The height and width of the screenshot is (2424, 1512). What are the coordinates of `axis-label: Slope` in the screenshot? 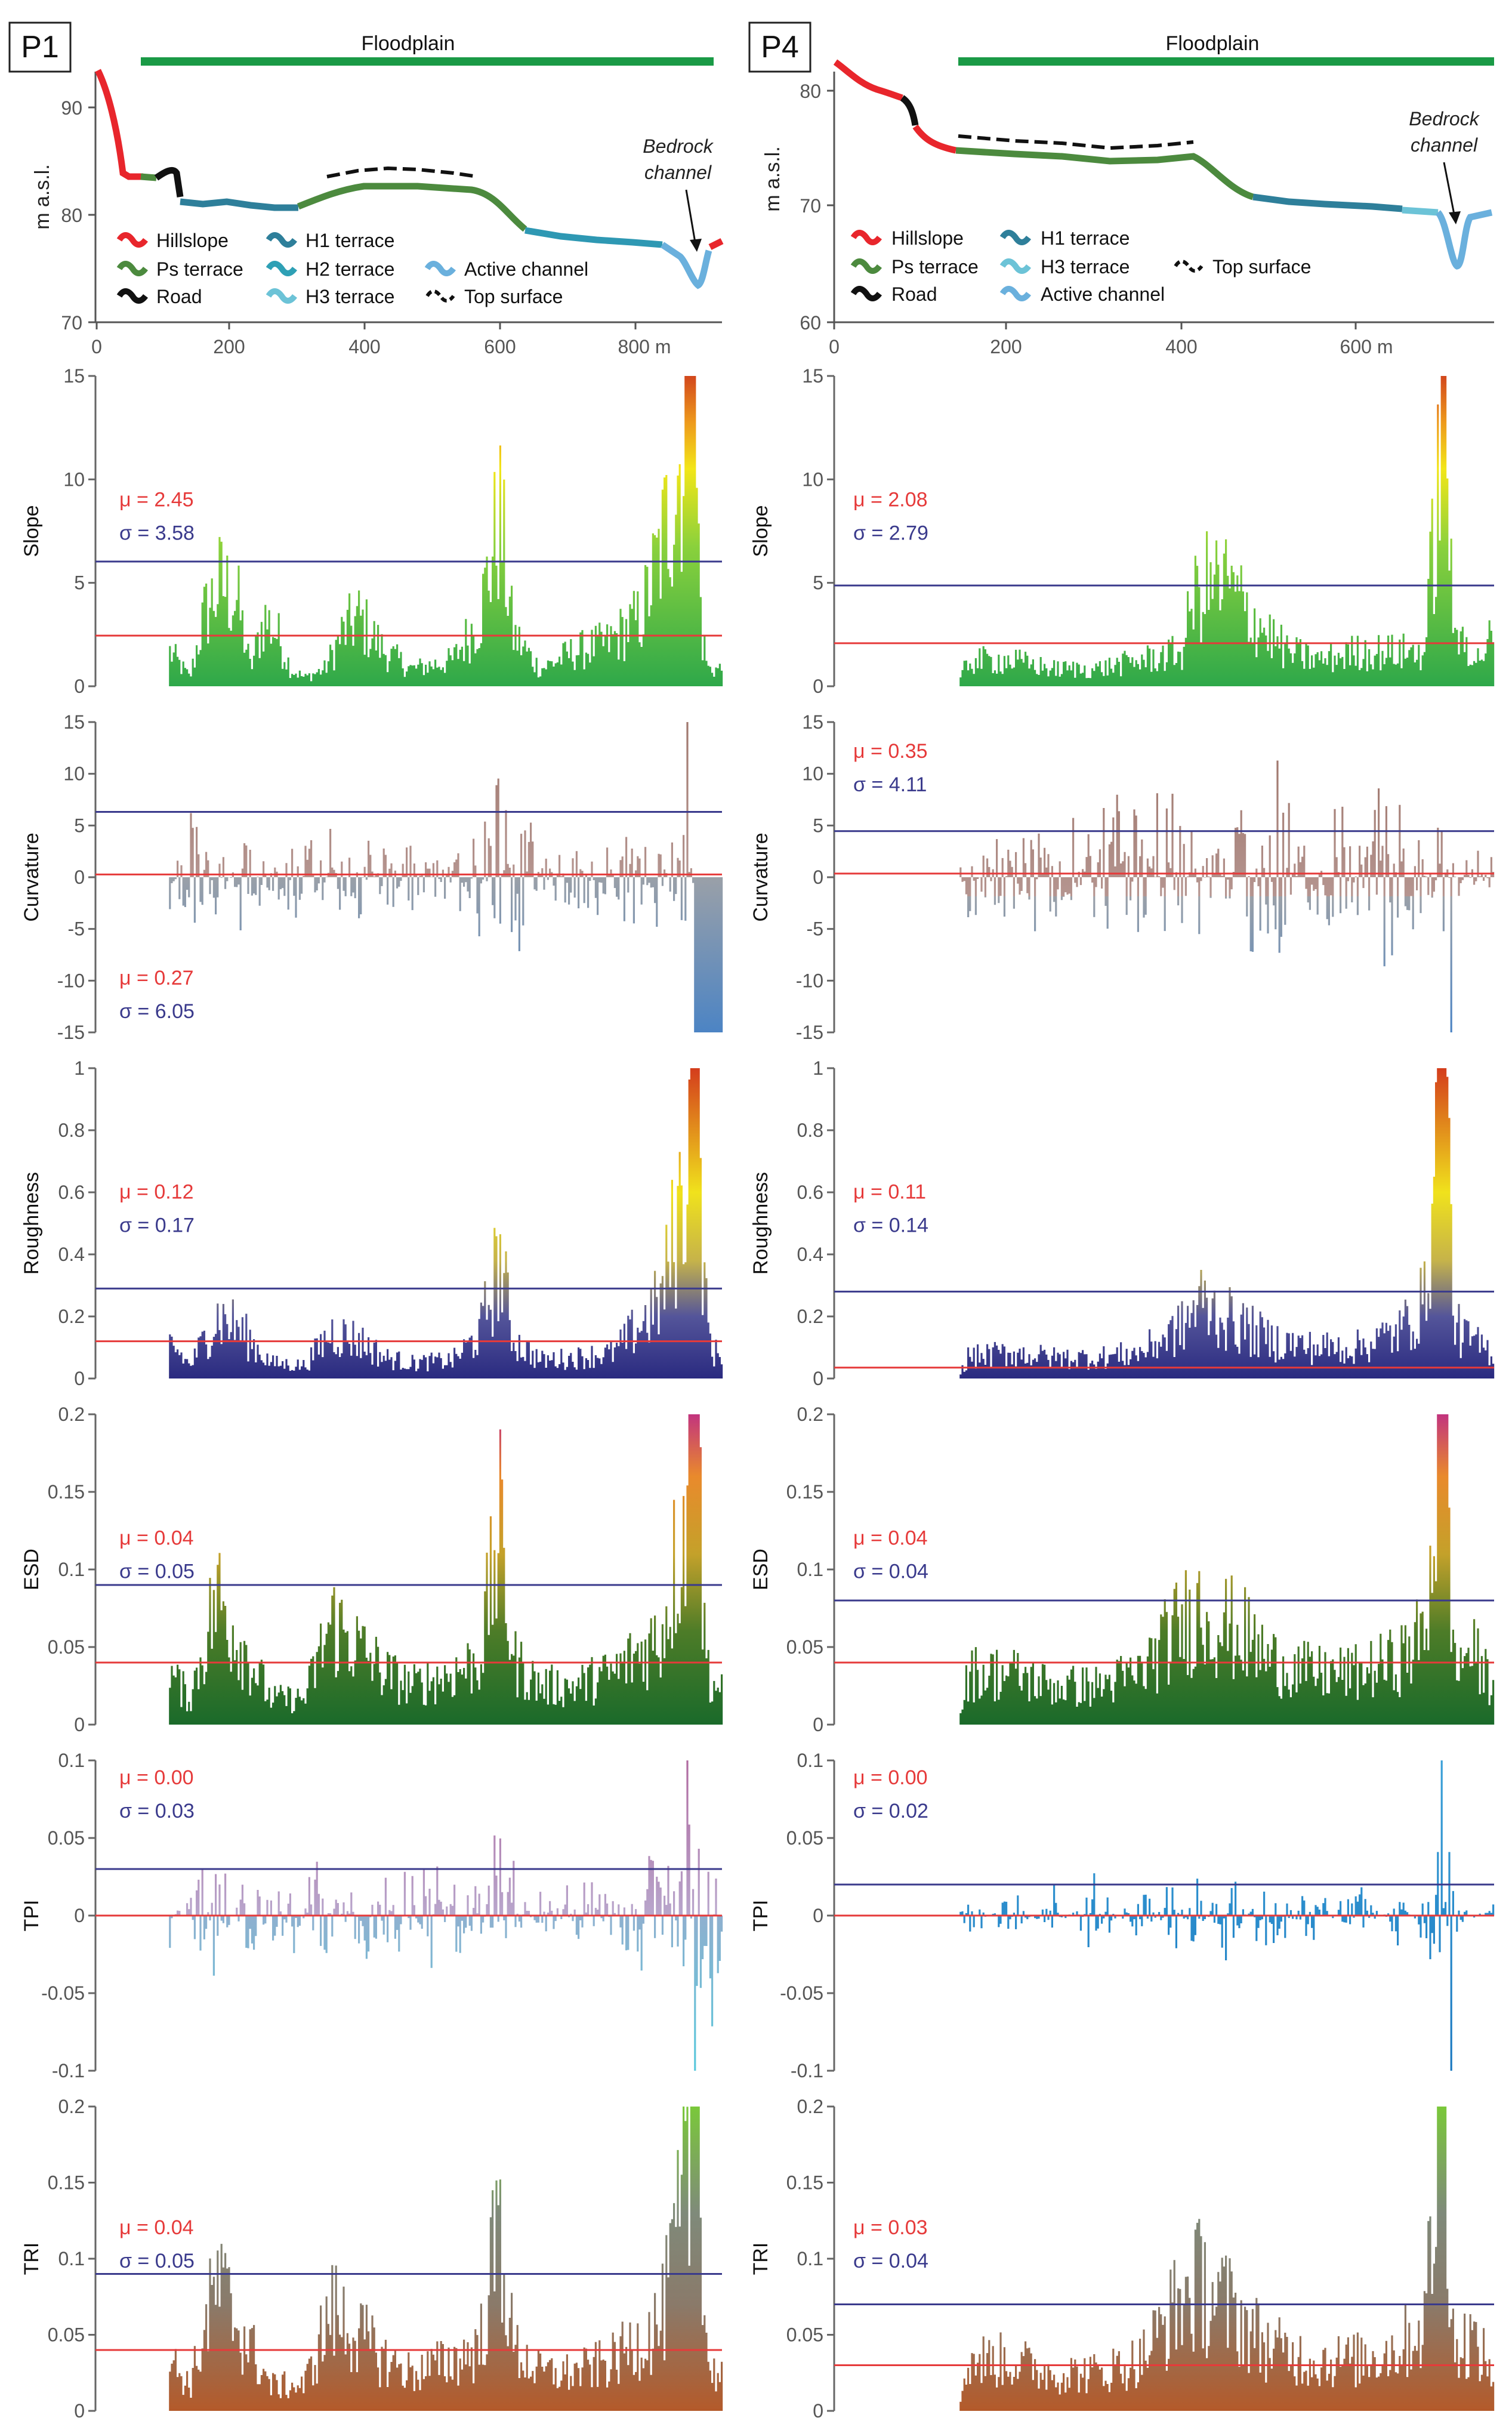 It's located at (31, 531).